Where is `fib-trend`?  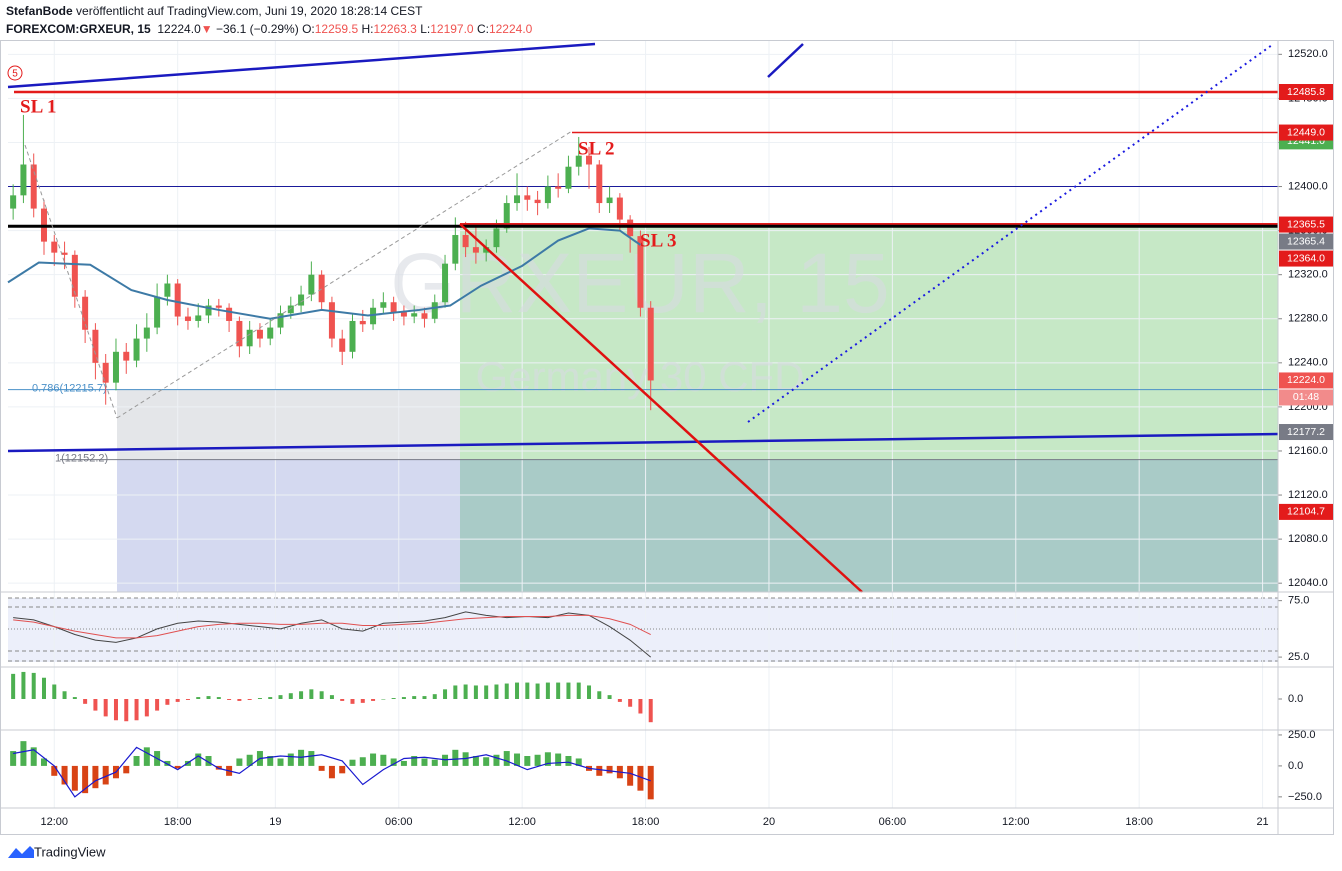
fib-trend is located at coordinates (344, 274).